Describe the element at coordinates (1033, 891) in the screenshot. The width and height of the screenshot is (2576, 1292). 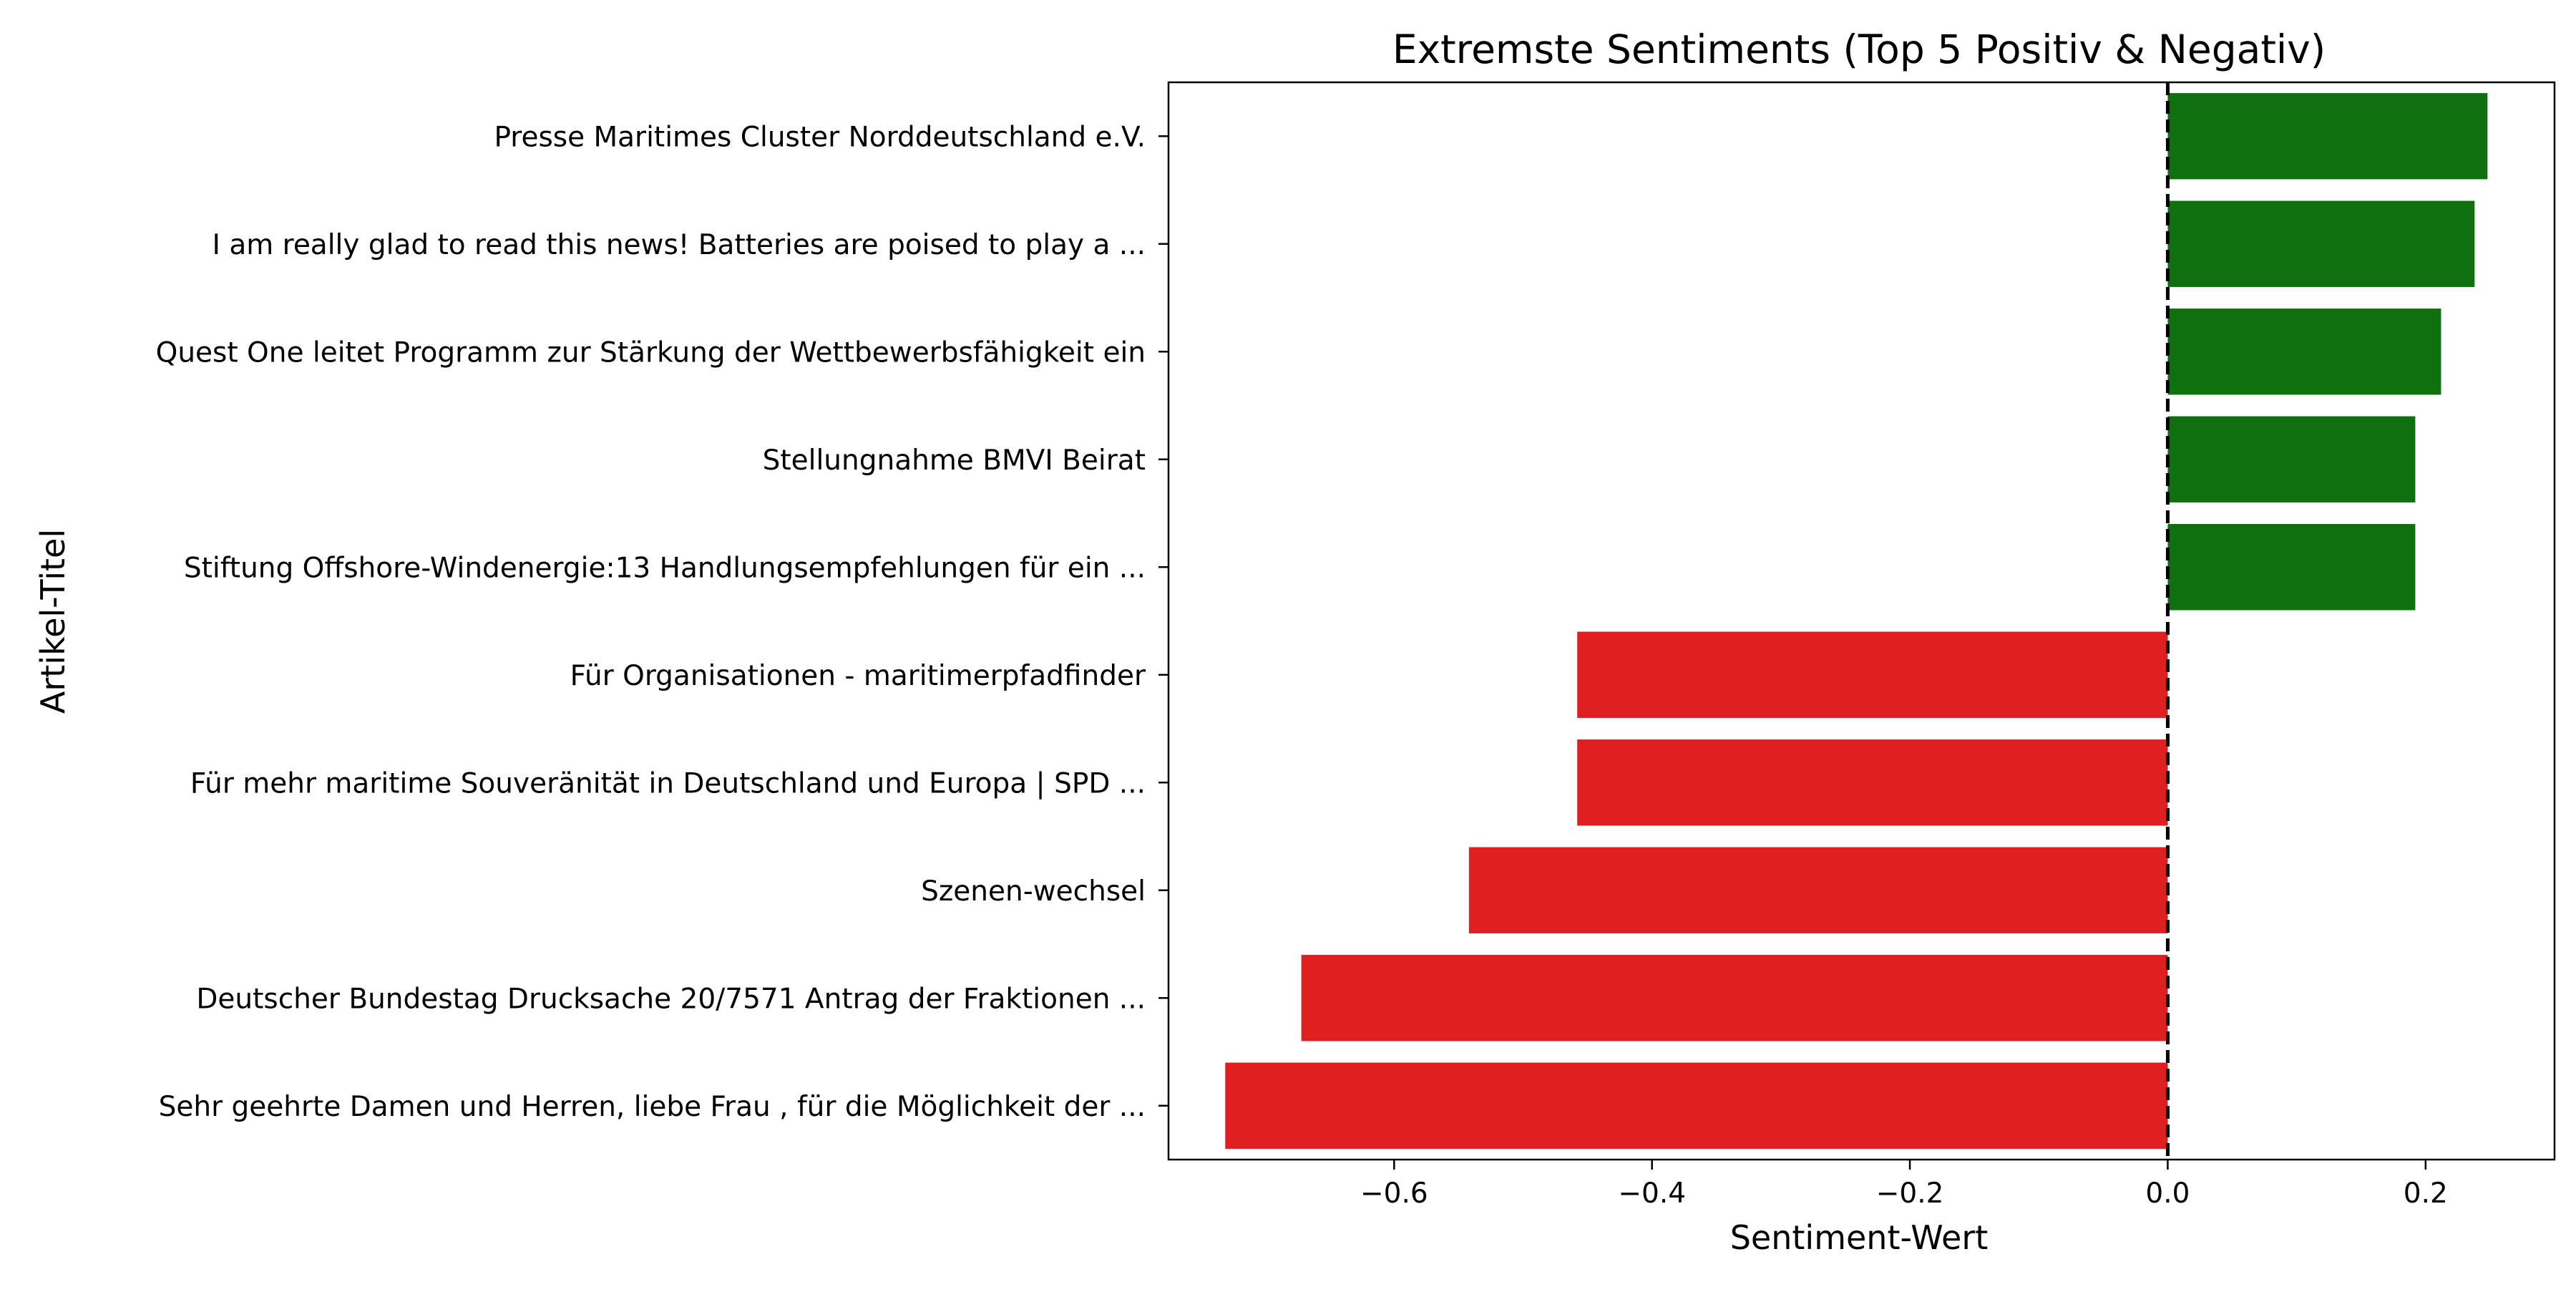
I see `category-label: Szenen-wechsel` at that location.